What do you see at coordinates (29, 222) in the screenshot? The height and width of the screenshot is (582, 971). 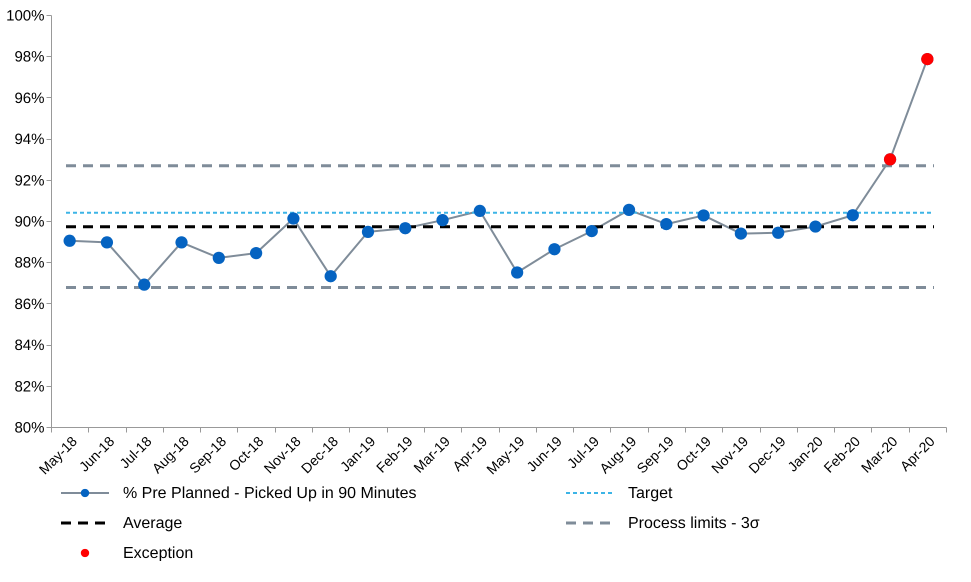 I see `y-tick-label: 90%` at bounding box center [29, 222].